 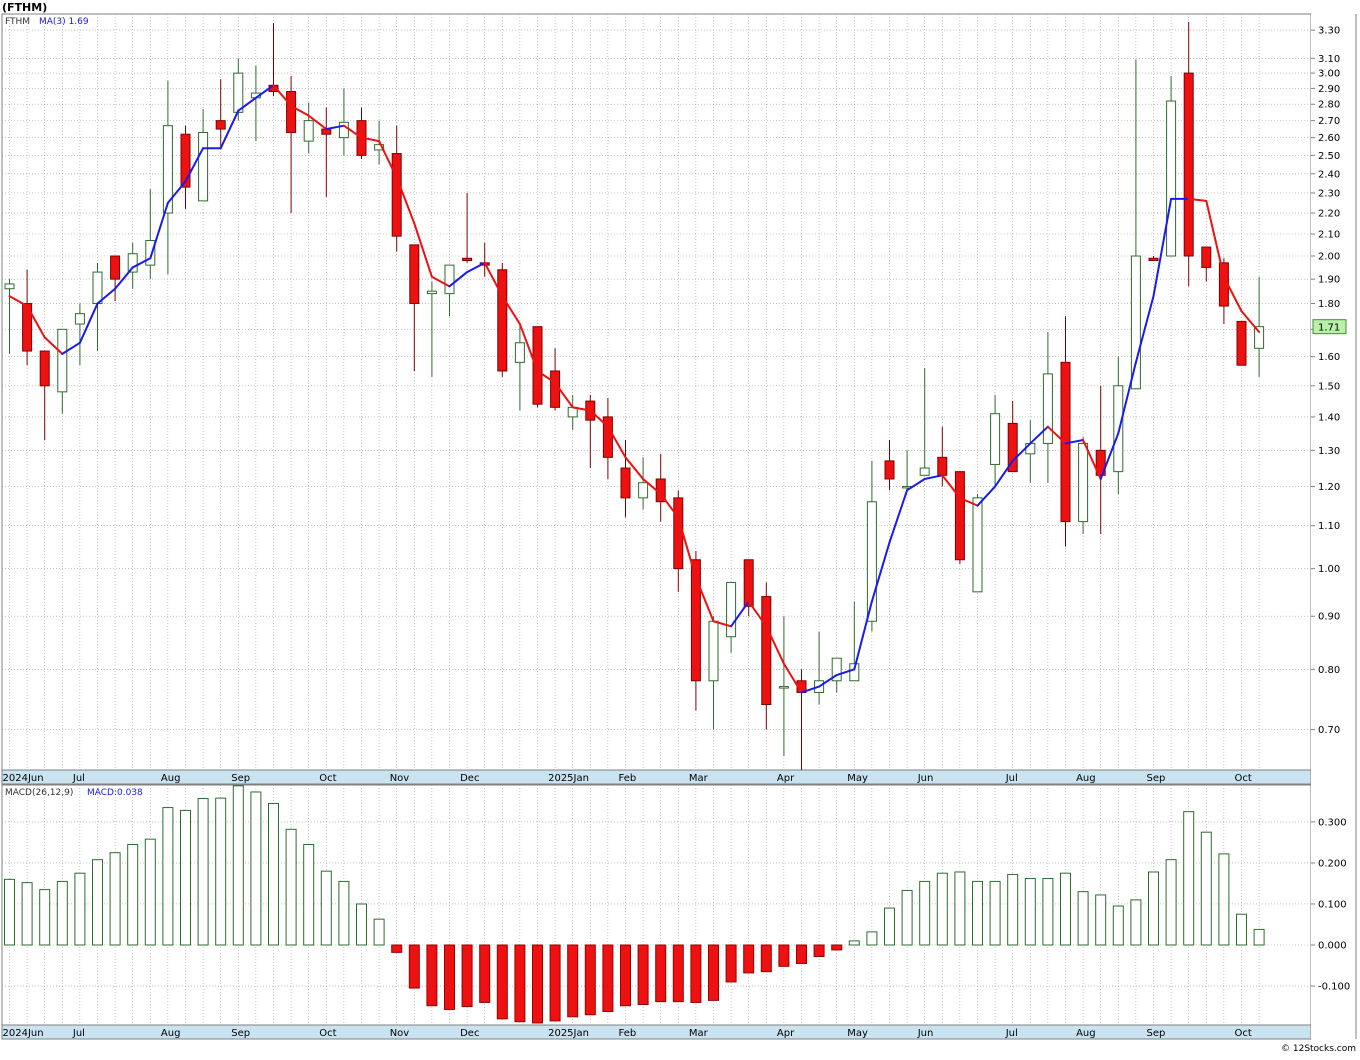 I want to click on x-tick-label: Jul, so click(x=78, y=778).